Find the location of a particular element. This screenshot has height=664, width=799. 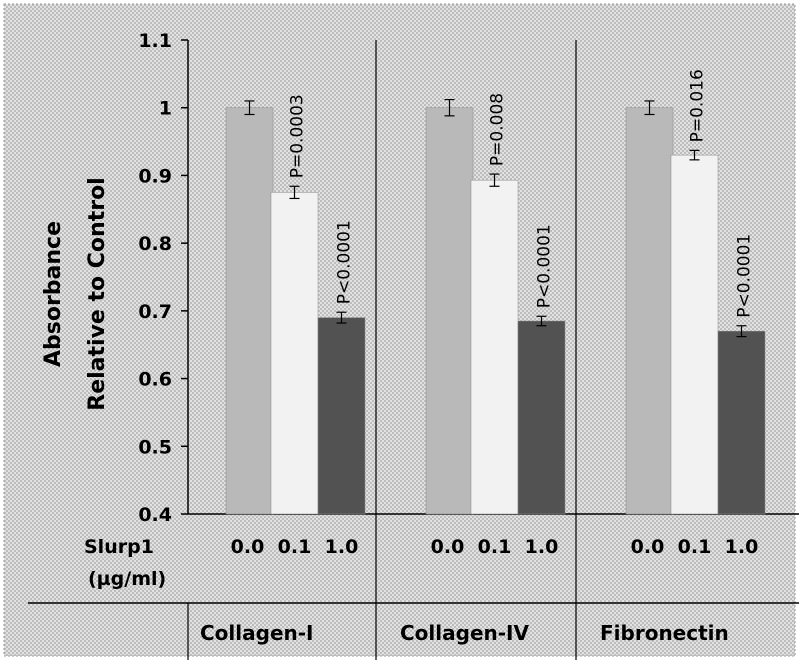

y-tick-label: 0.4 is located at coordinates (155, 515).